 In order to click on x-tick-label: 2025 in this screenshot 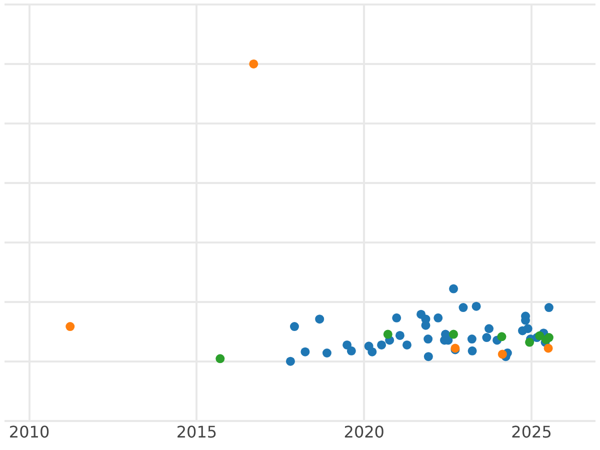, I will do `click(531, 432)`.